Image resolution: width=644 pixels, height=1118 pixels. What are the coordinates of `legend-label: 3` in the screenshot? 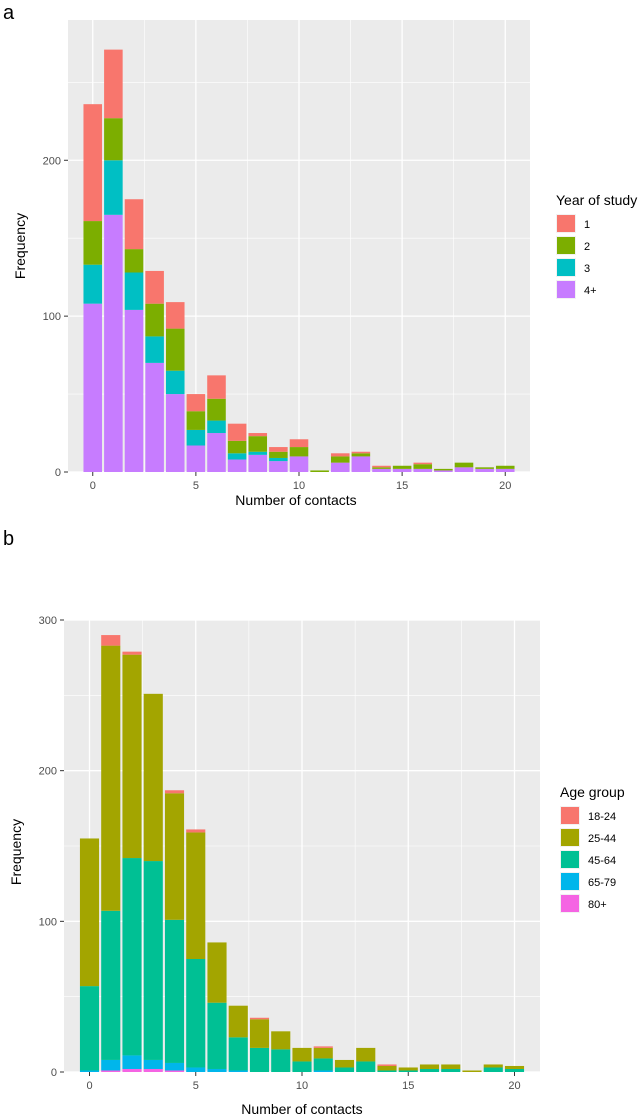 It's located at (587, 269).